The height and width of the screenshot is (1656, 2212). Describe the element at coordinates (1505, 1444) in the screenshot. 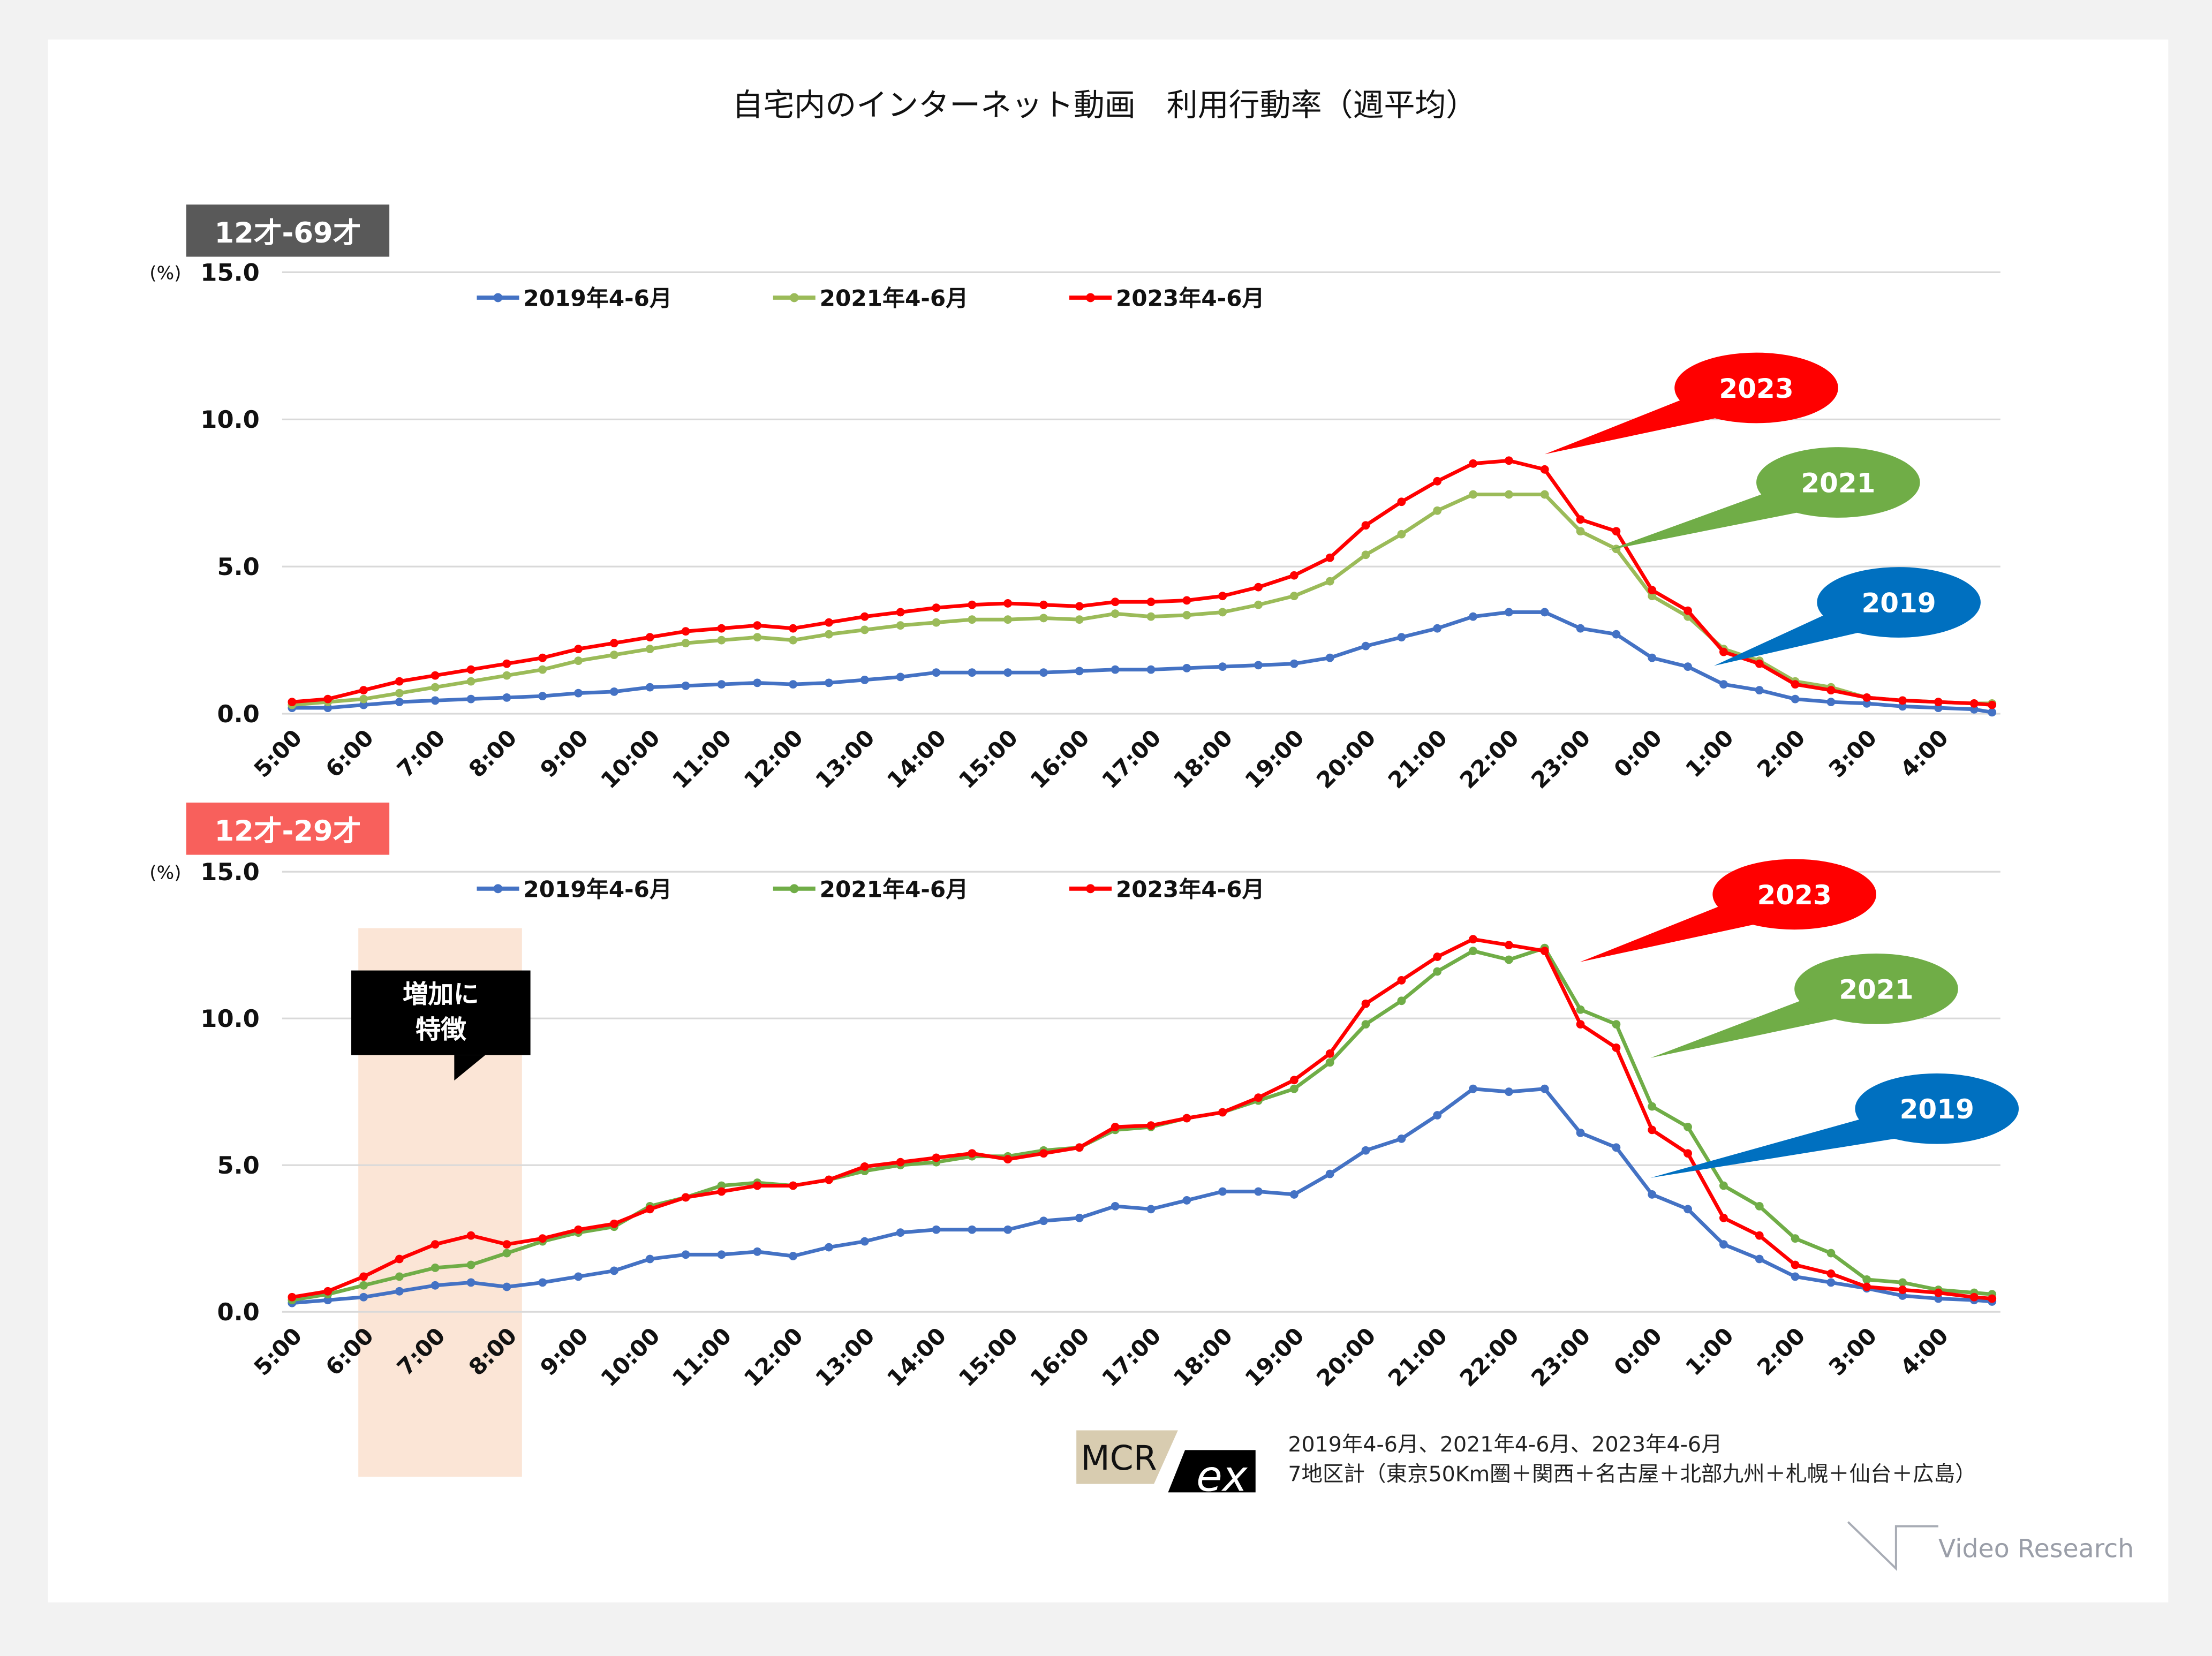

I see `footer-period: 2019年4-6月、2021年4-6月、2023年4-6月` at that location.